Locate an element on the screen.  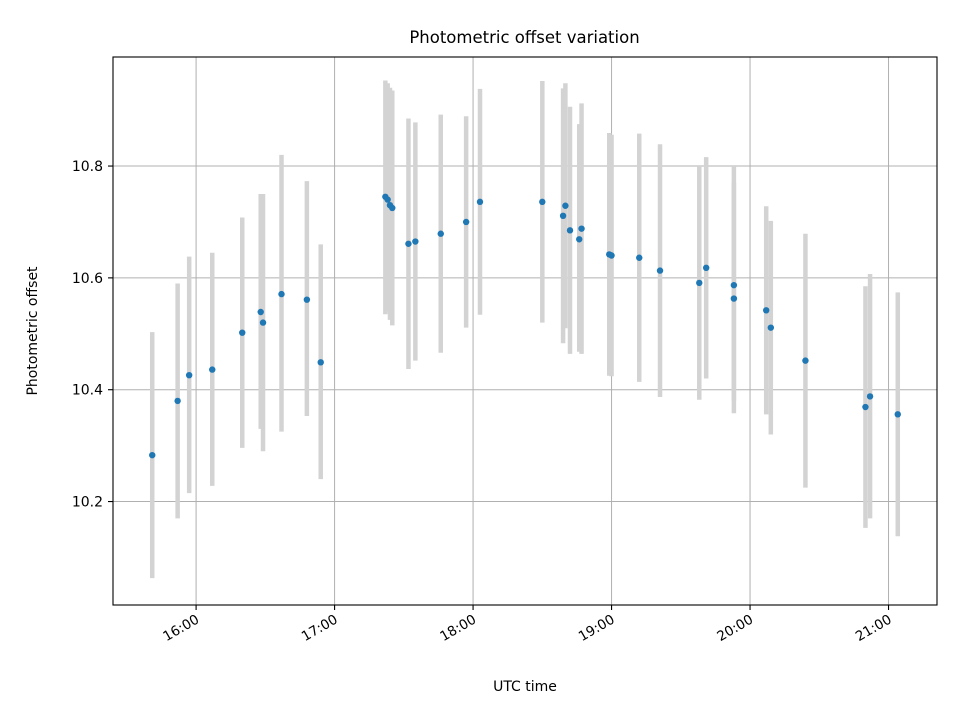
y-tick-label: 10.2 is located at coordinates (87, 503).